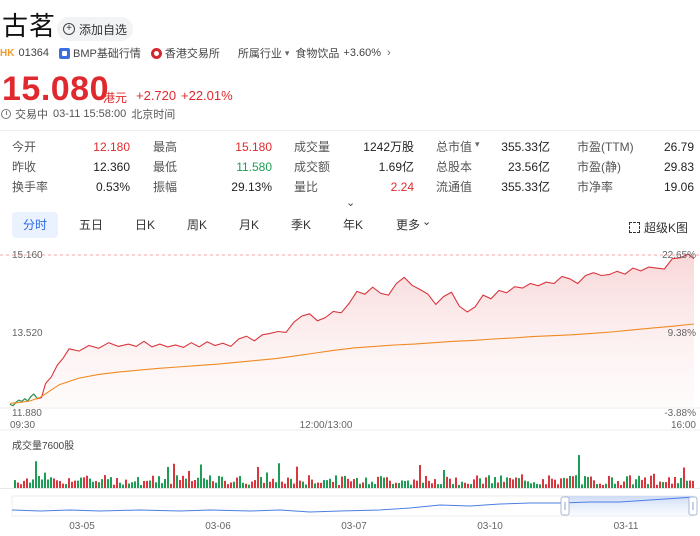 Image resolution: width=700 pixels, height=536 pixels. What do you see at coordinates (362, 53) in the screenshot?
I see `sector-change: +3.60%` at bounding box center [362, 53].